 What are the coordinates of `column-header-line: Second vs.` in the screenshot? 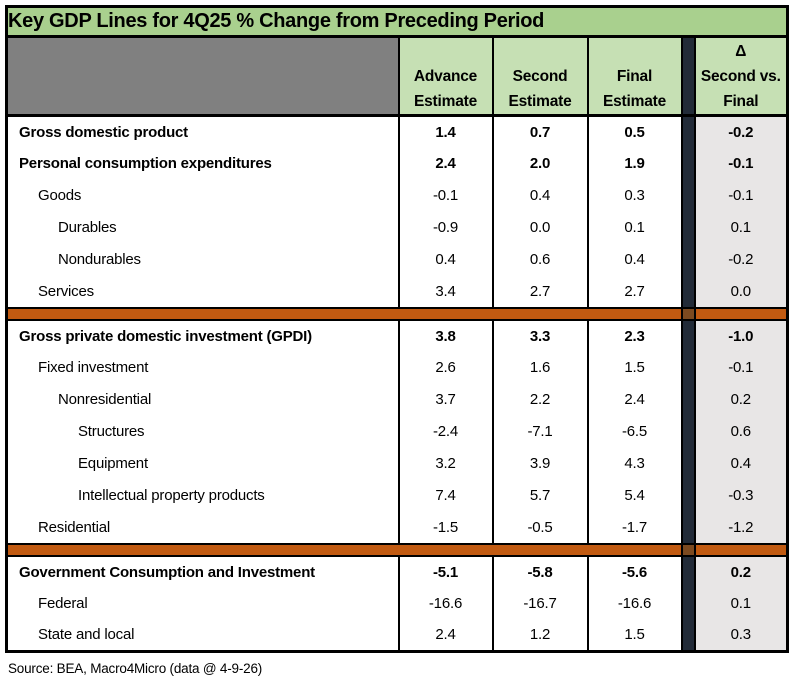 It's located at (740, 76).